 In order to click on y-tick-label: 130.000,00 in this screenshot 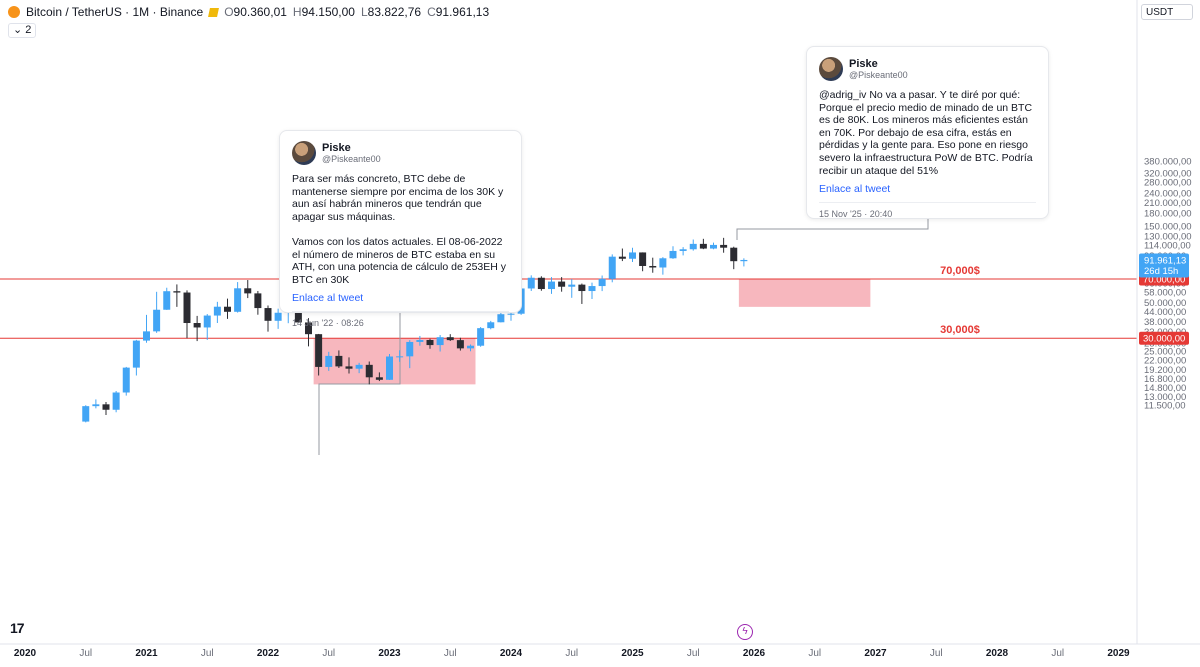, I will do `click(1168, 236)`.